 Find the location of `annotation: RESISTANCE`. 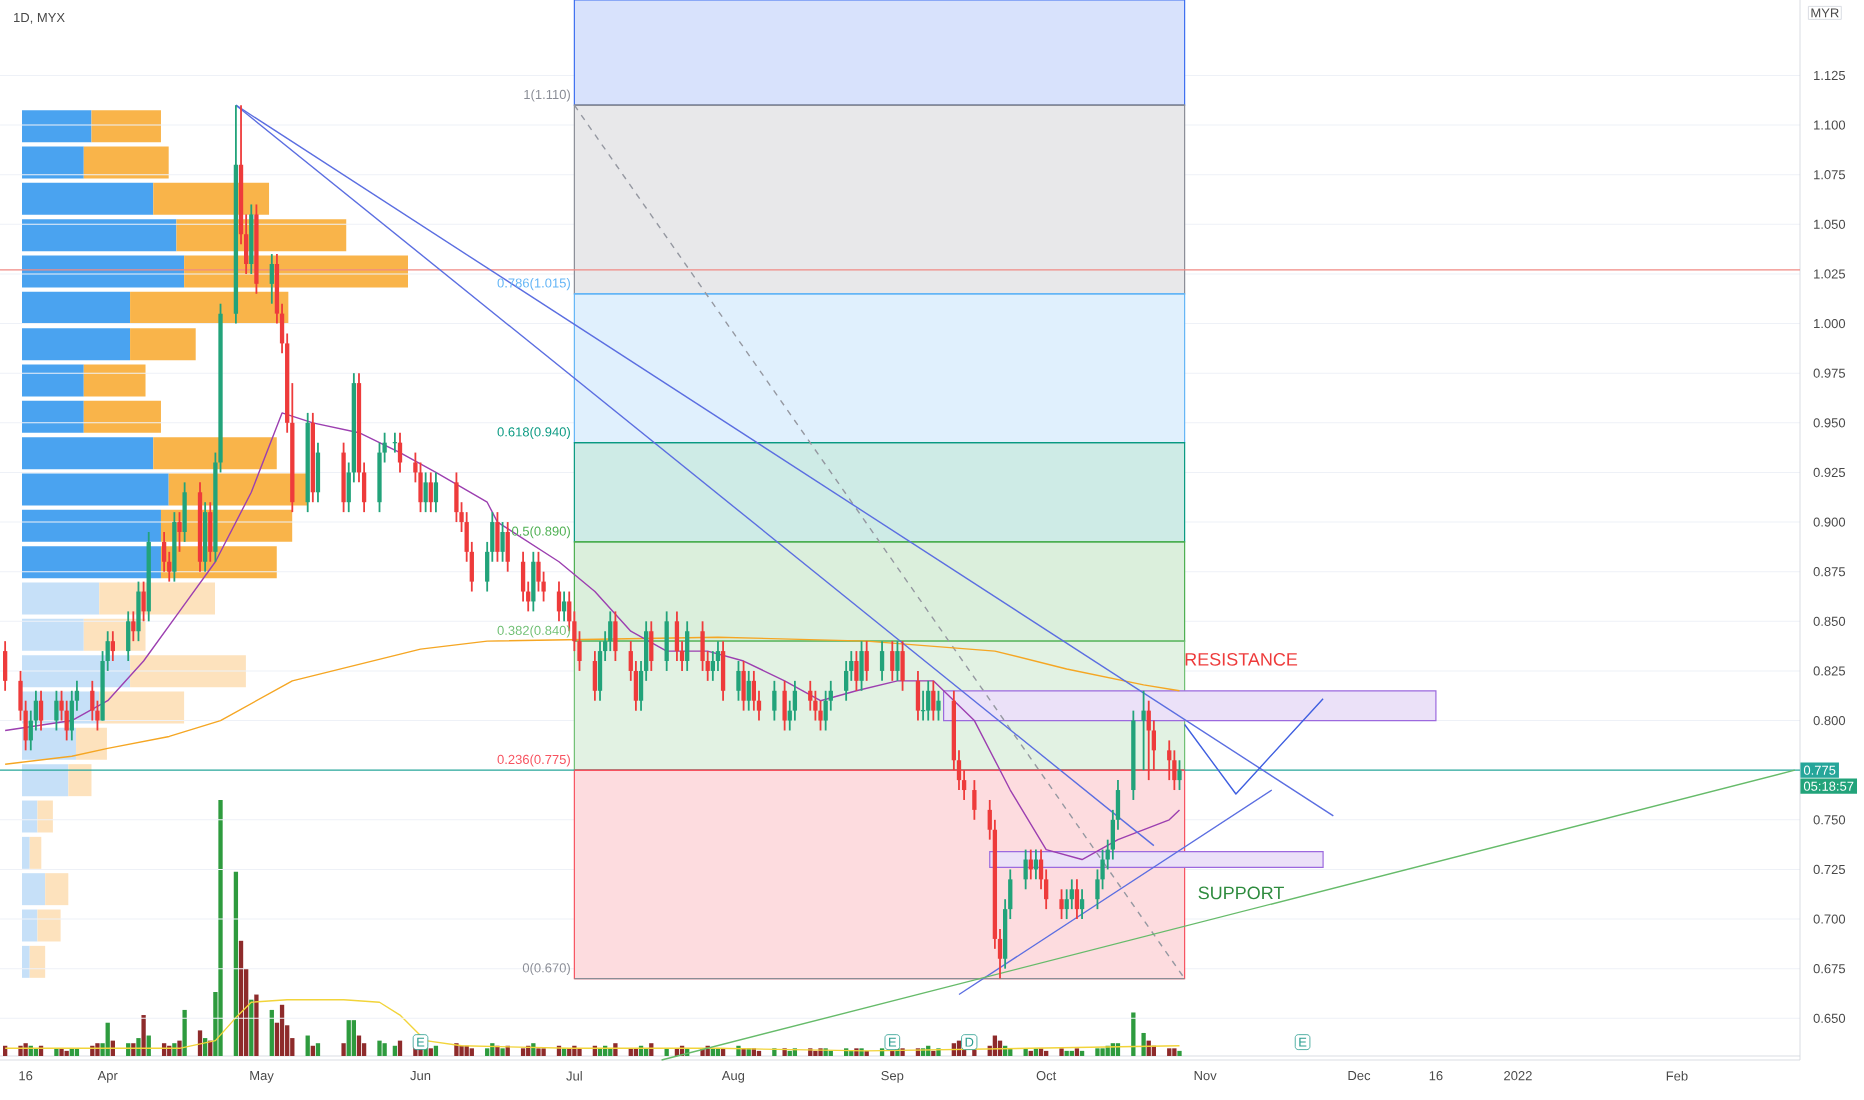

annotation: RESISTANCE is located at coordinates (1241, 659).